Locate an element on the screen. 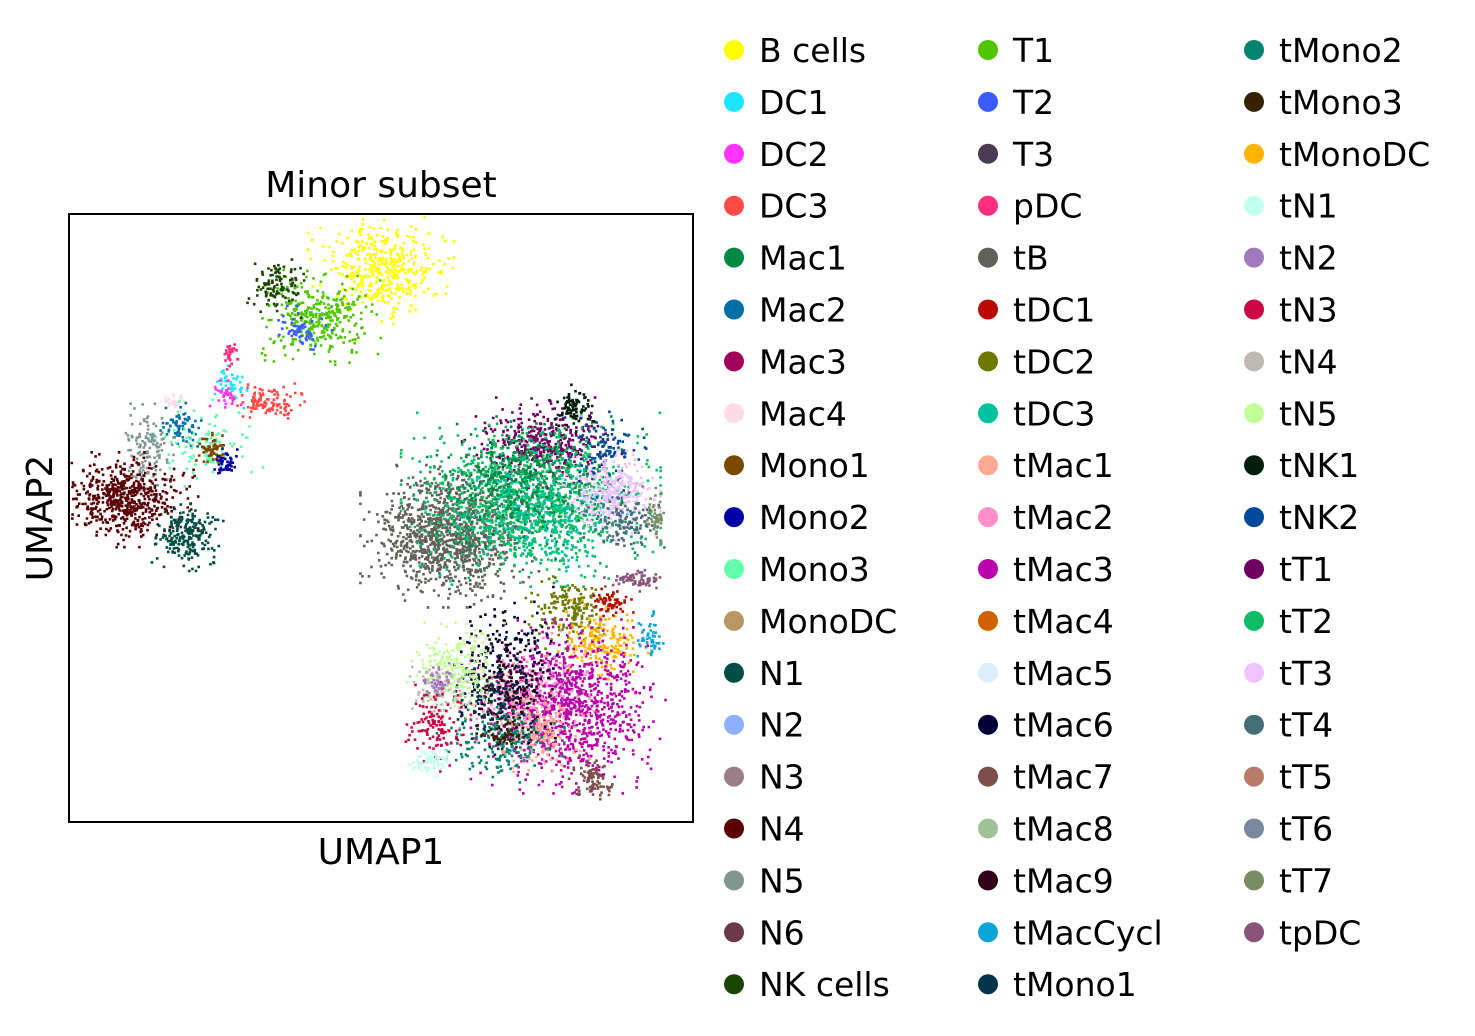 The image size is (1475, 1036). legend-item: tT1 is located at coordinates (1288, 569).